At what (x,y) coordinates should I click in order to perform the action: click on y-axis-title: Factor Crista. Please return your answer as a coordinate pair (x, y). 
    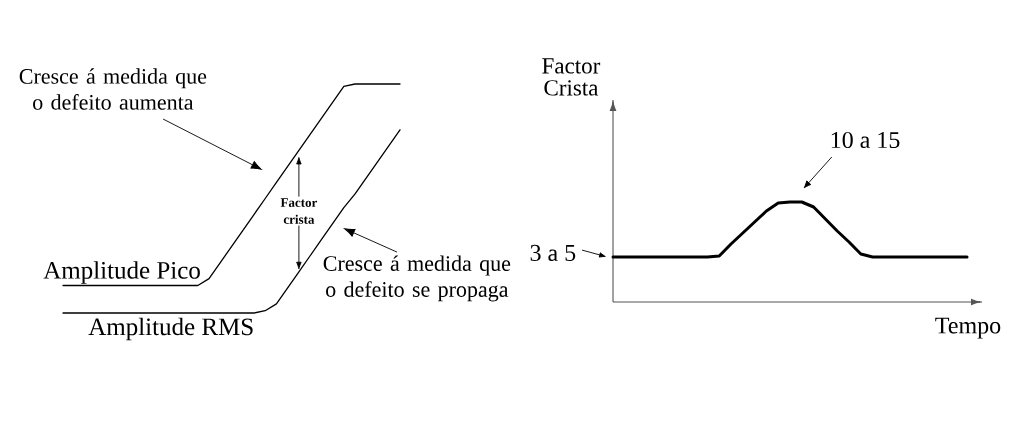
    Looking at the image, I should click on (571, 77).